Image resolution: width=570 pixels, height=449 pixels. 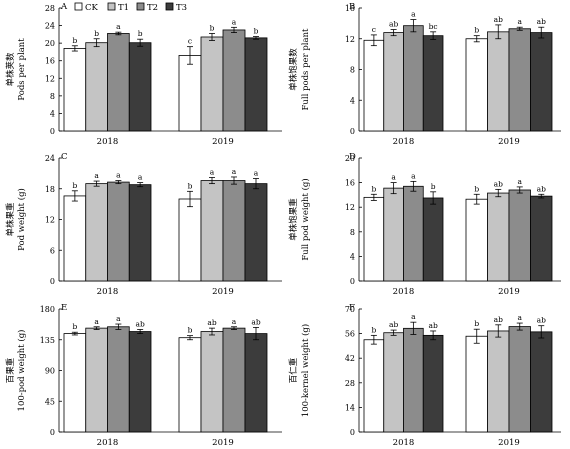 What do you see at coordinates (476, 384) in the screenshot?
I see `bar-f-2019-ck` at bounding box center [476, 384].